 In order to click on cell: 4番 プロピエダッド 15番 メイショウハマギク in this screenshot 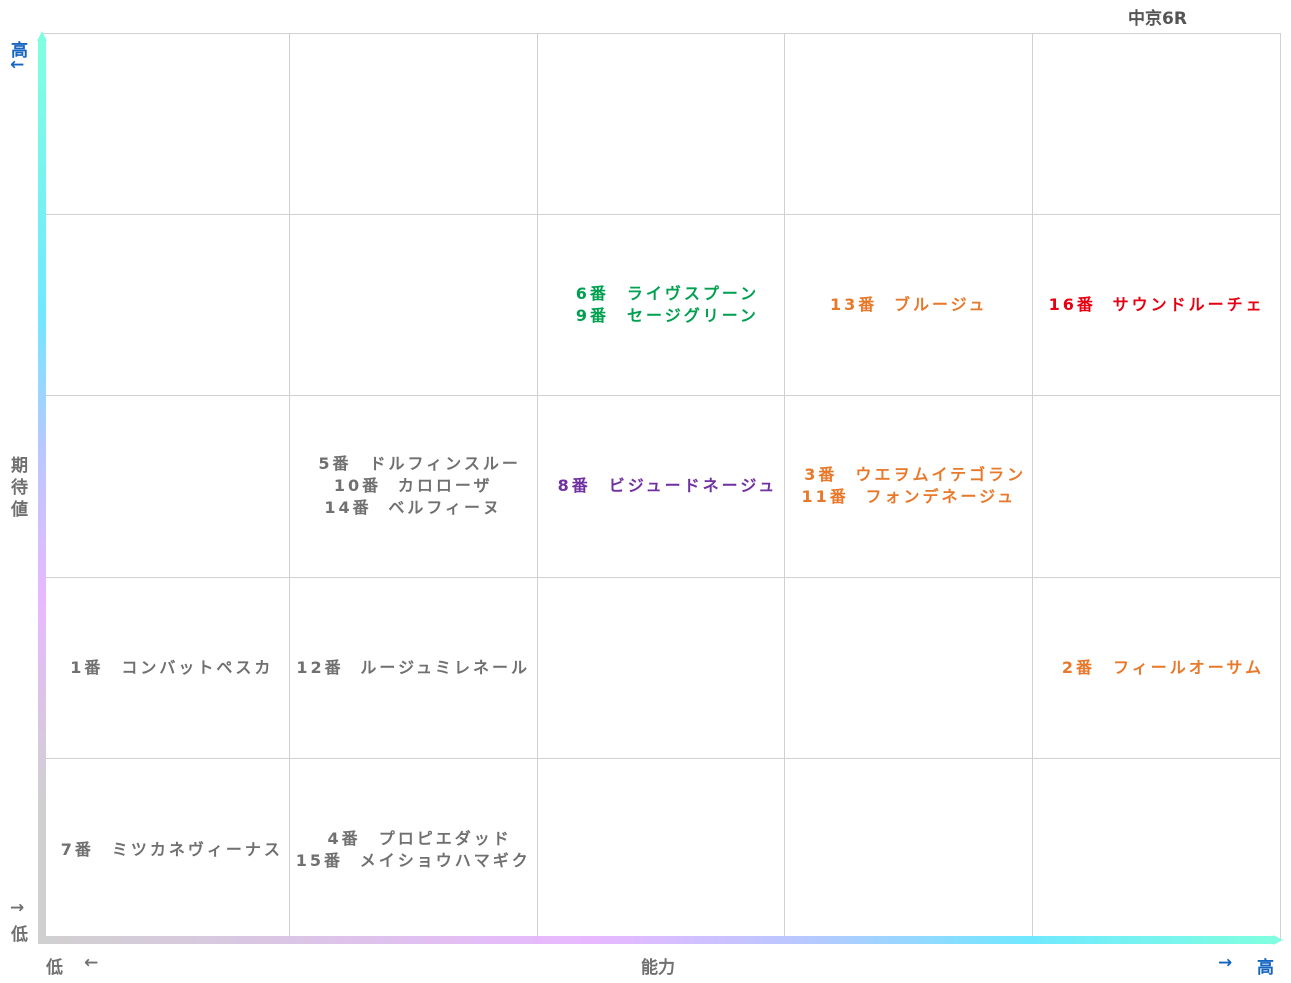, I will do `click(413, 850)`.